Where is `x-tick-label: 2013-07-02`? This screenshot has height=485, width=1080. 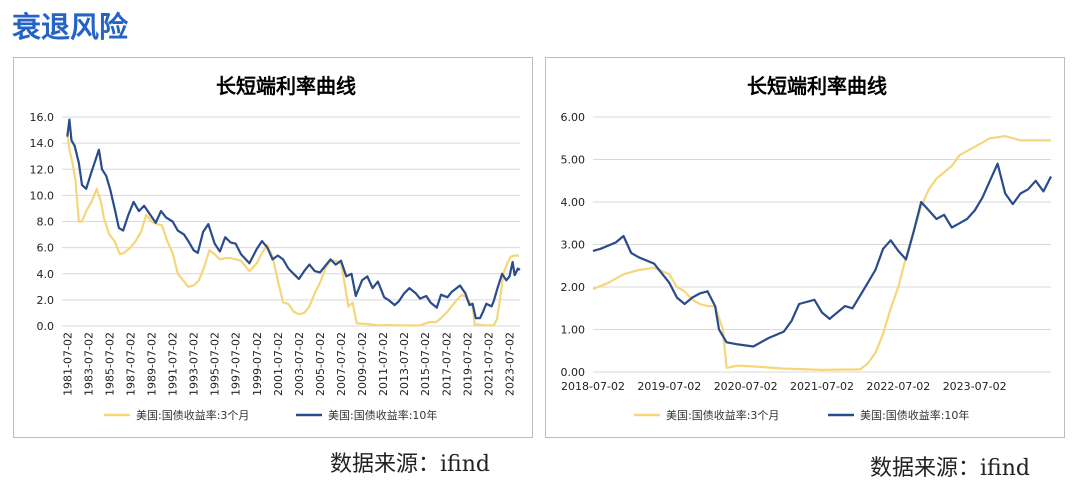 x-tick-label: 2013-07-02 is located at coordinates (404, 364).